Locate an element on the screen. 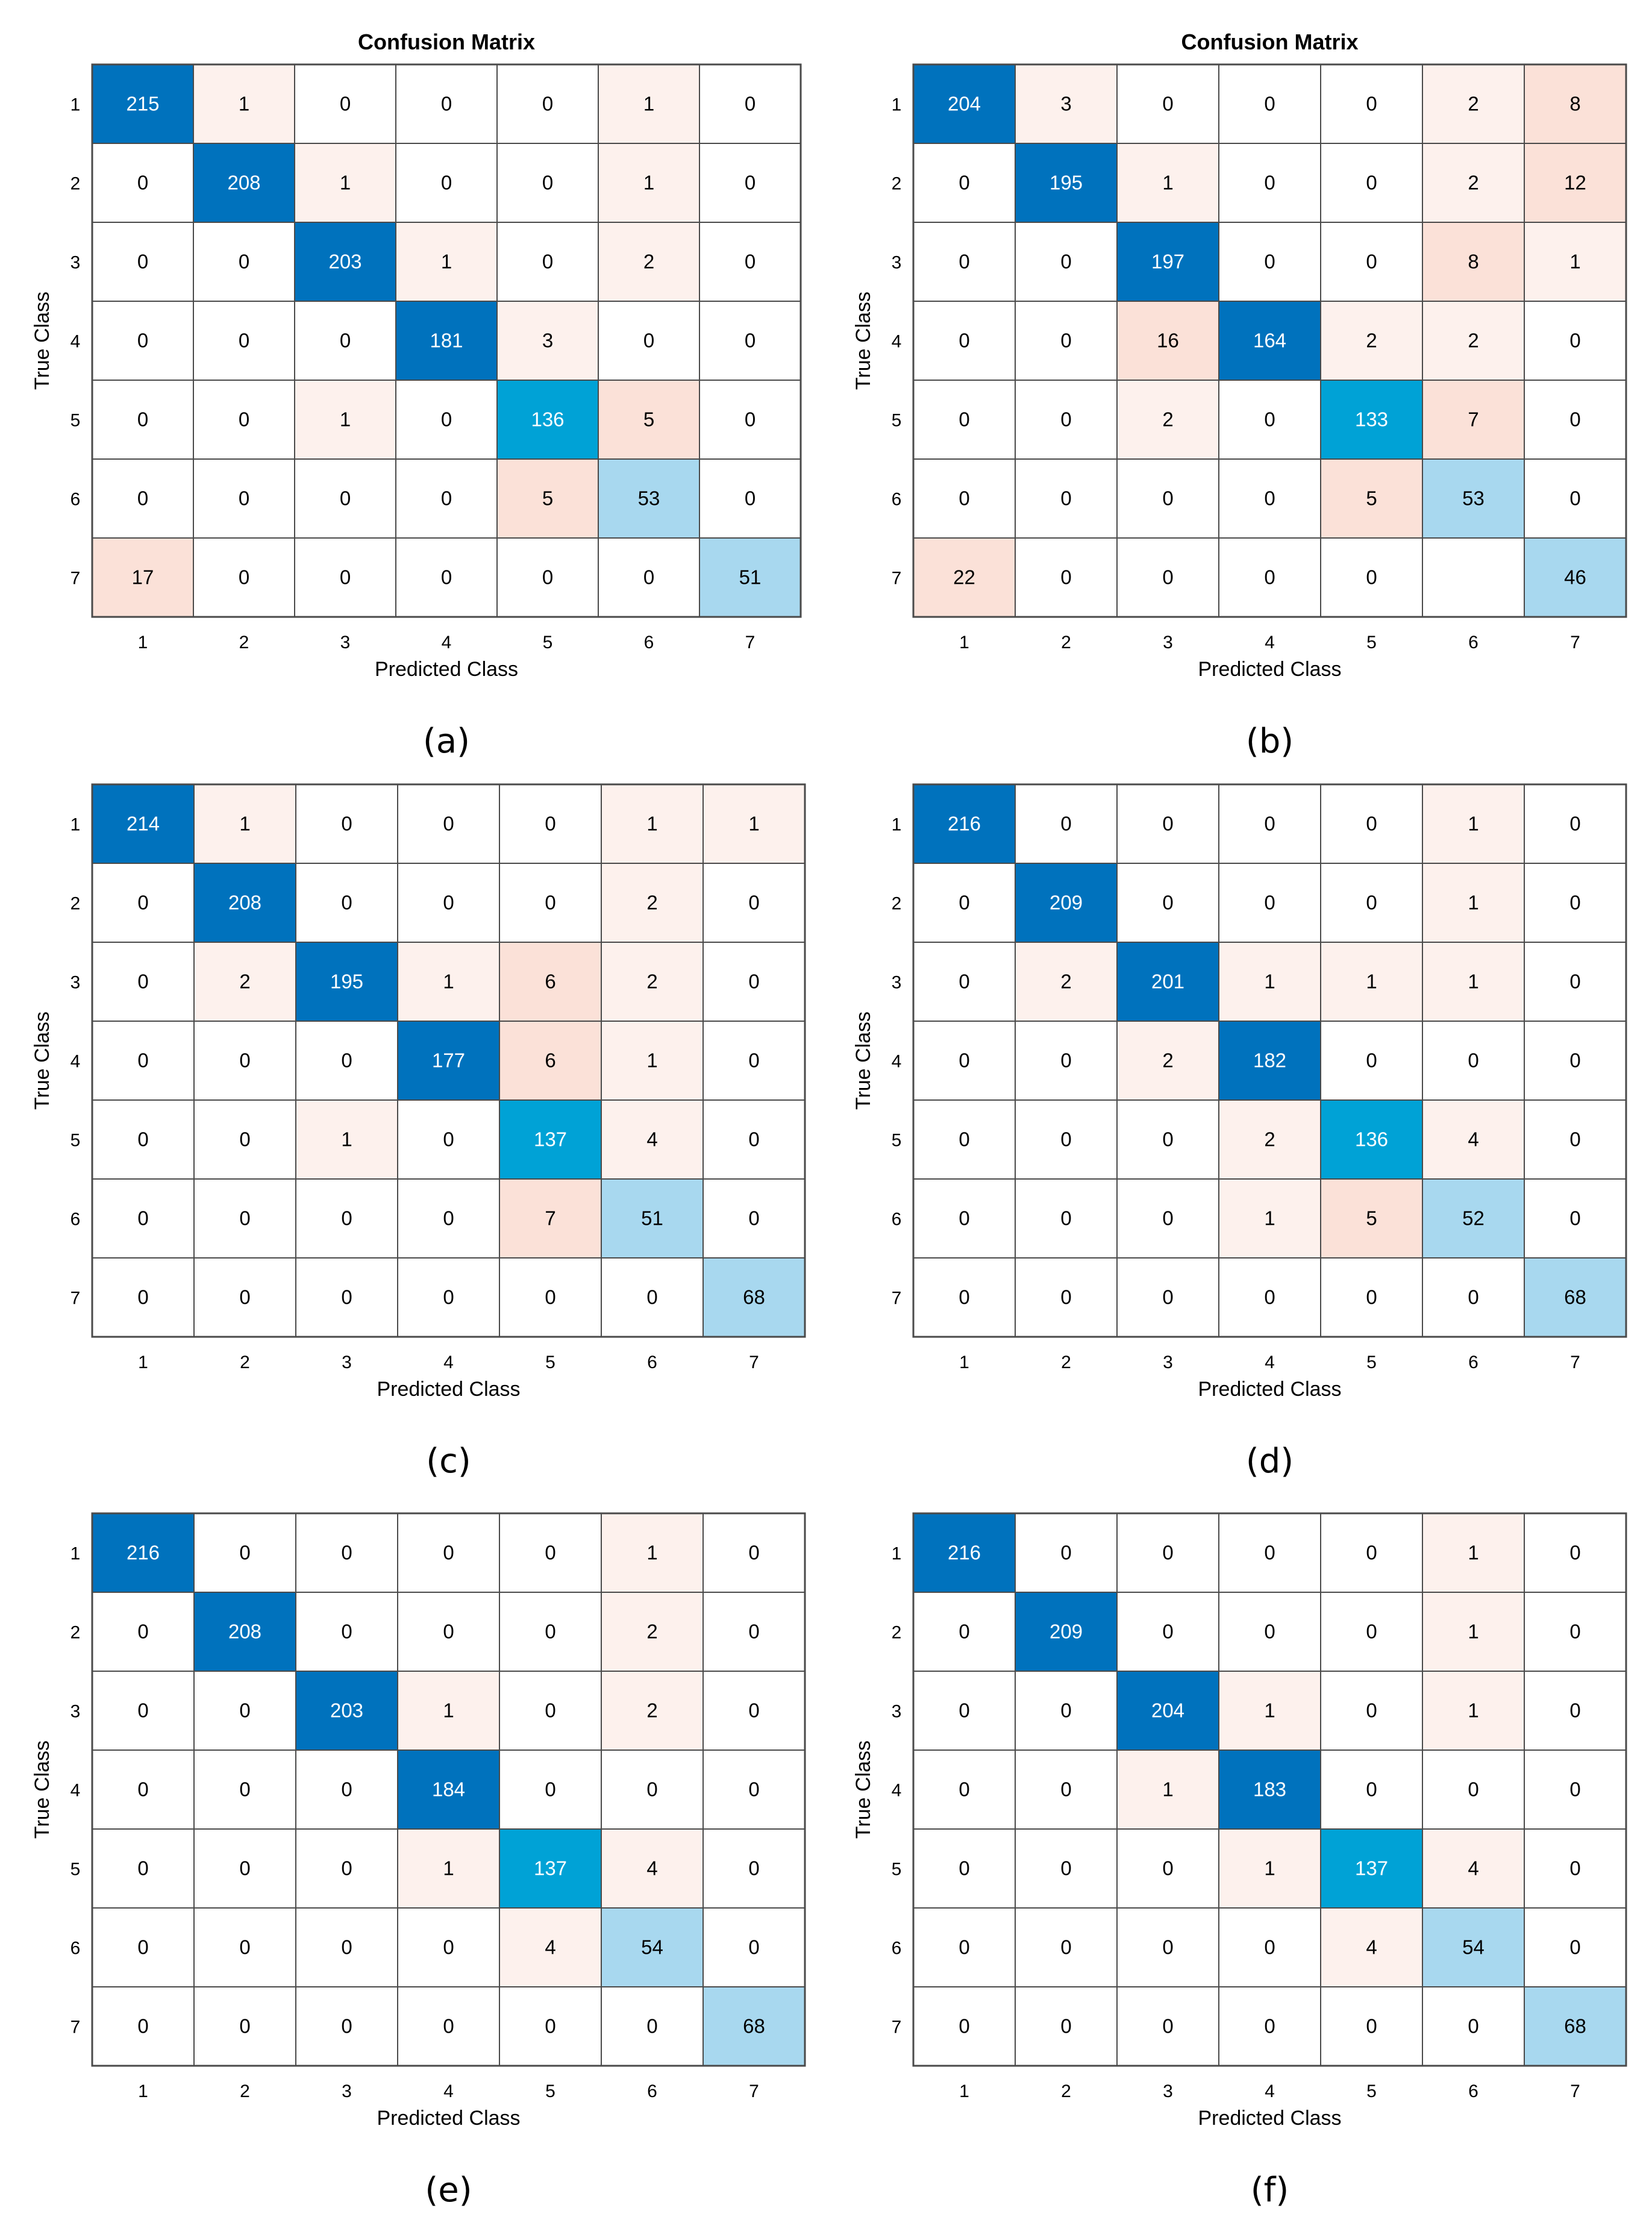 Image resolution: width=1652 pixels, height=2220 pixels. cell-value: 4 is located at coordinates (1473, 1868).